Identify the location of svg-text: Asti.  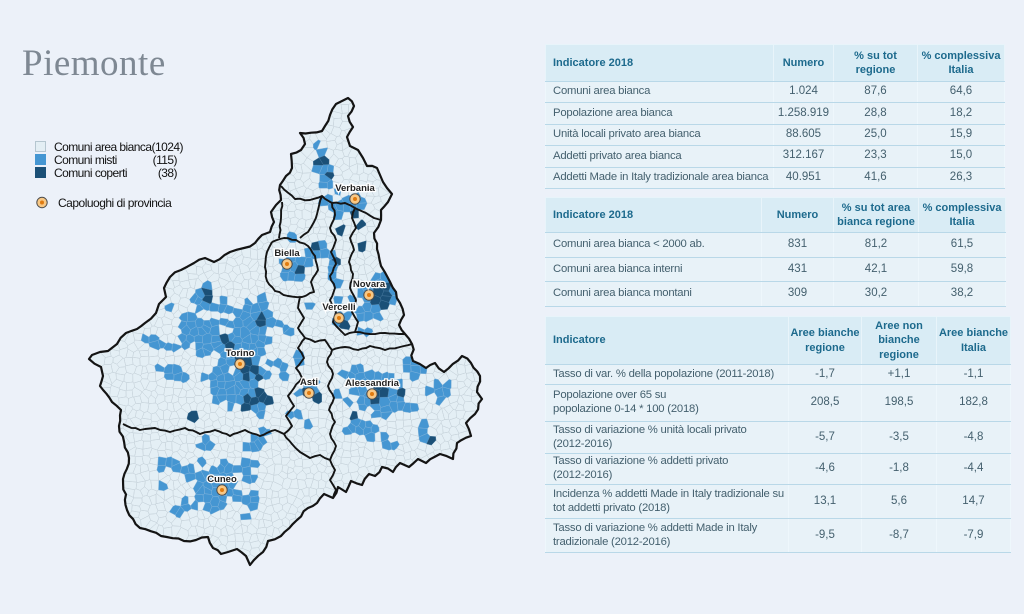
(309, 382).